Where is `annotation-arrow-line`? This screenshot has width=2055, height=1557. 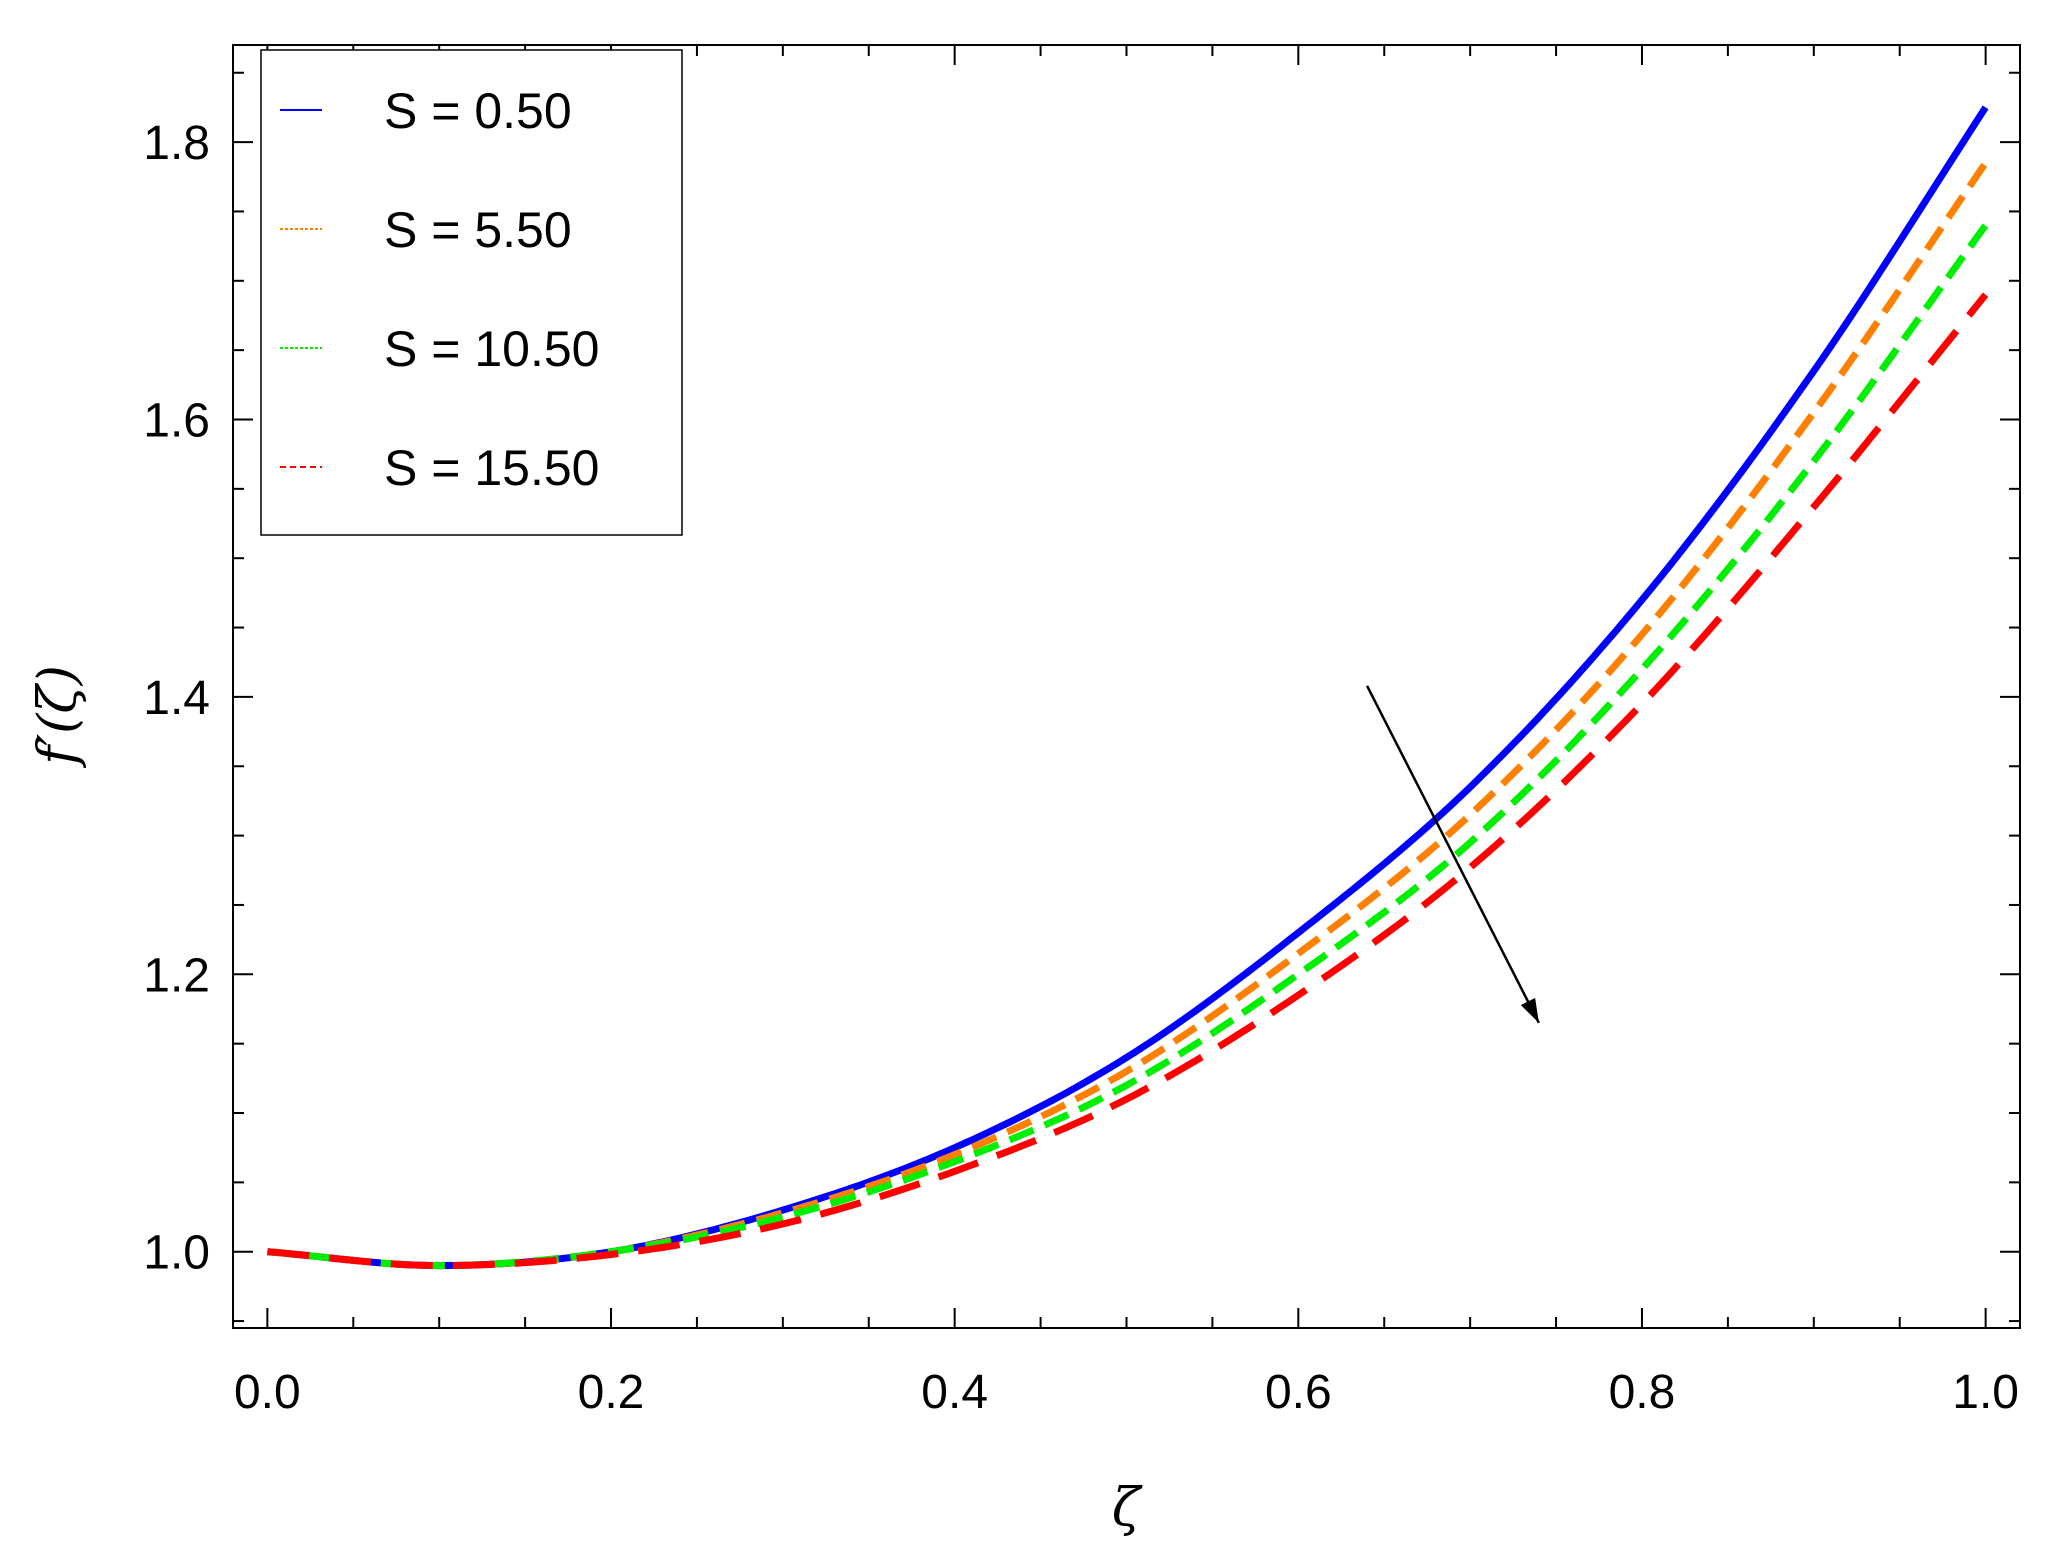
annotation-arrow-line is located at coordinates (1452, 854).